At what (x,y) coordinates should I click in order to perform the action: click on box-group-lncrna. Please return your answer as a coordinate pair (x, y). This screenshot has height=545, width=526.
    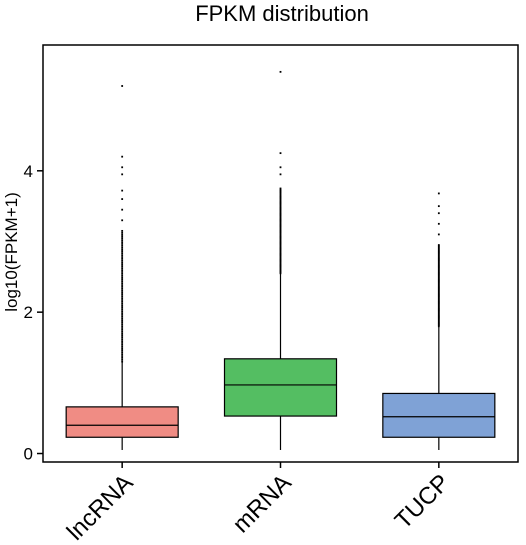
    Looking at the image, I should click on (122, 267).